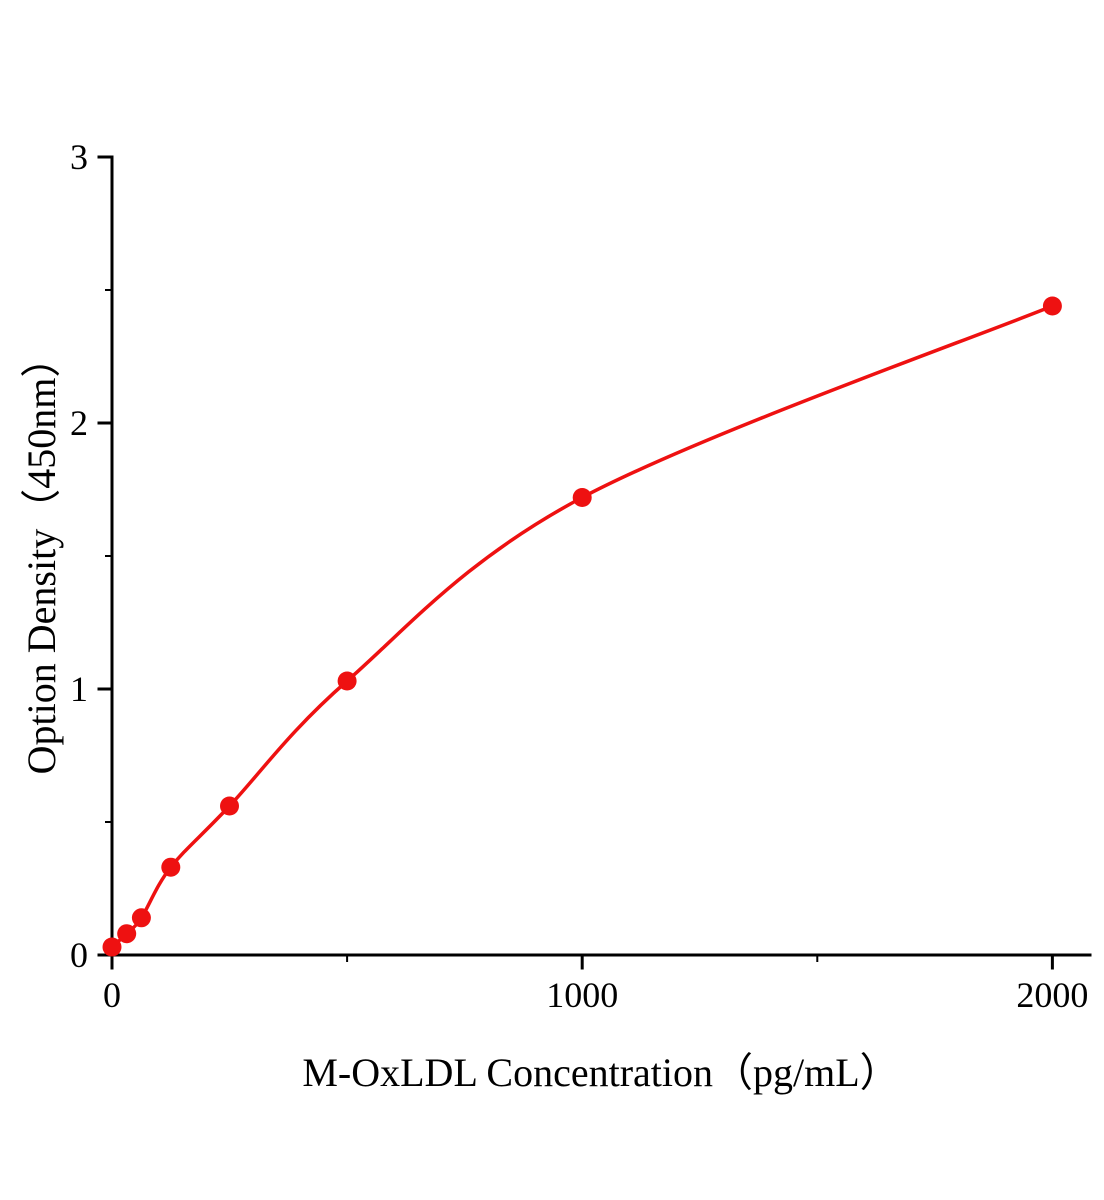  Describe the element at coordinates (79, 955) in the screenshot. I see `y-tick-label: 0` at that location.